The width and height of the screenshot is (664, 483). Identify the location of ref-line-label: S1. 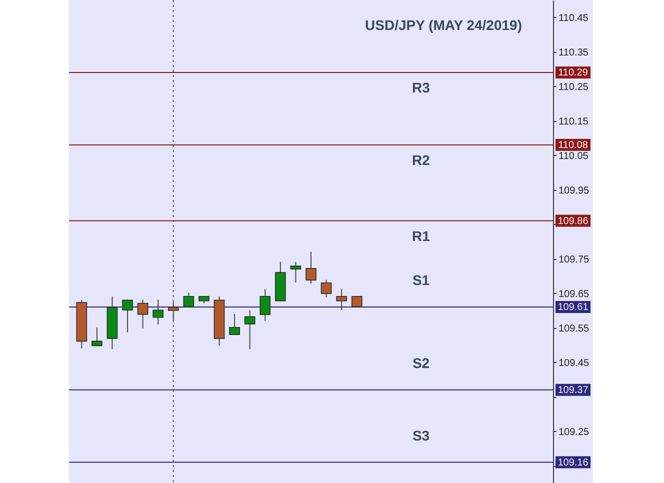
(421, 280).